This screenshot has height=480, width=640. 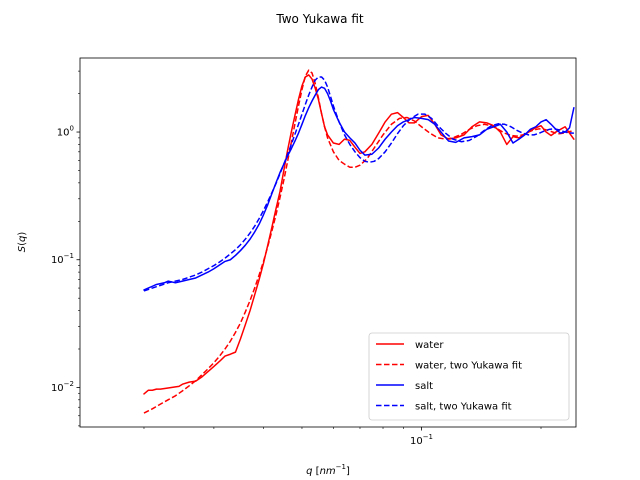 What do you see at coordinates (62, 387) in the screenshot?
I see `y-tick-label-0: 10⁻²` at bounding box center [62, 387].